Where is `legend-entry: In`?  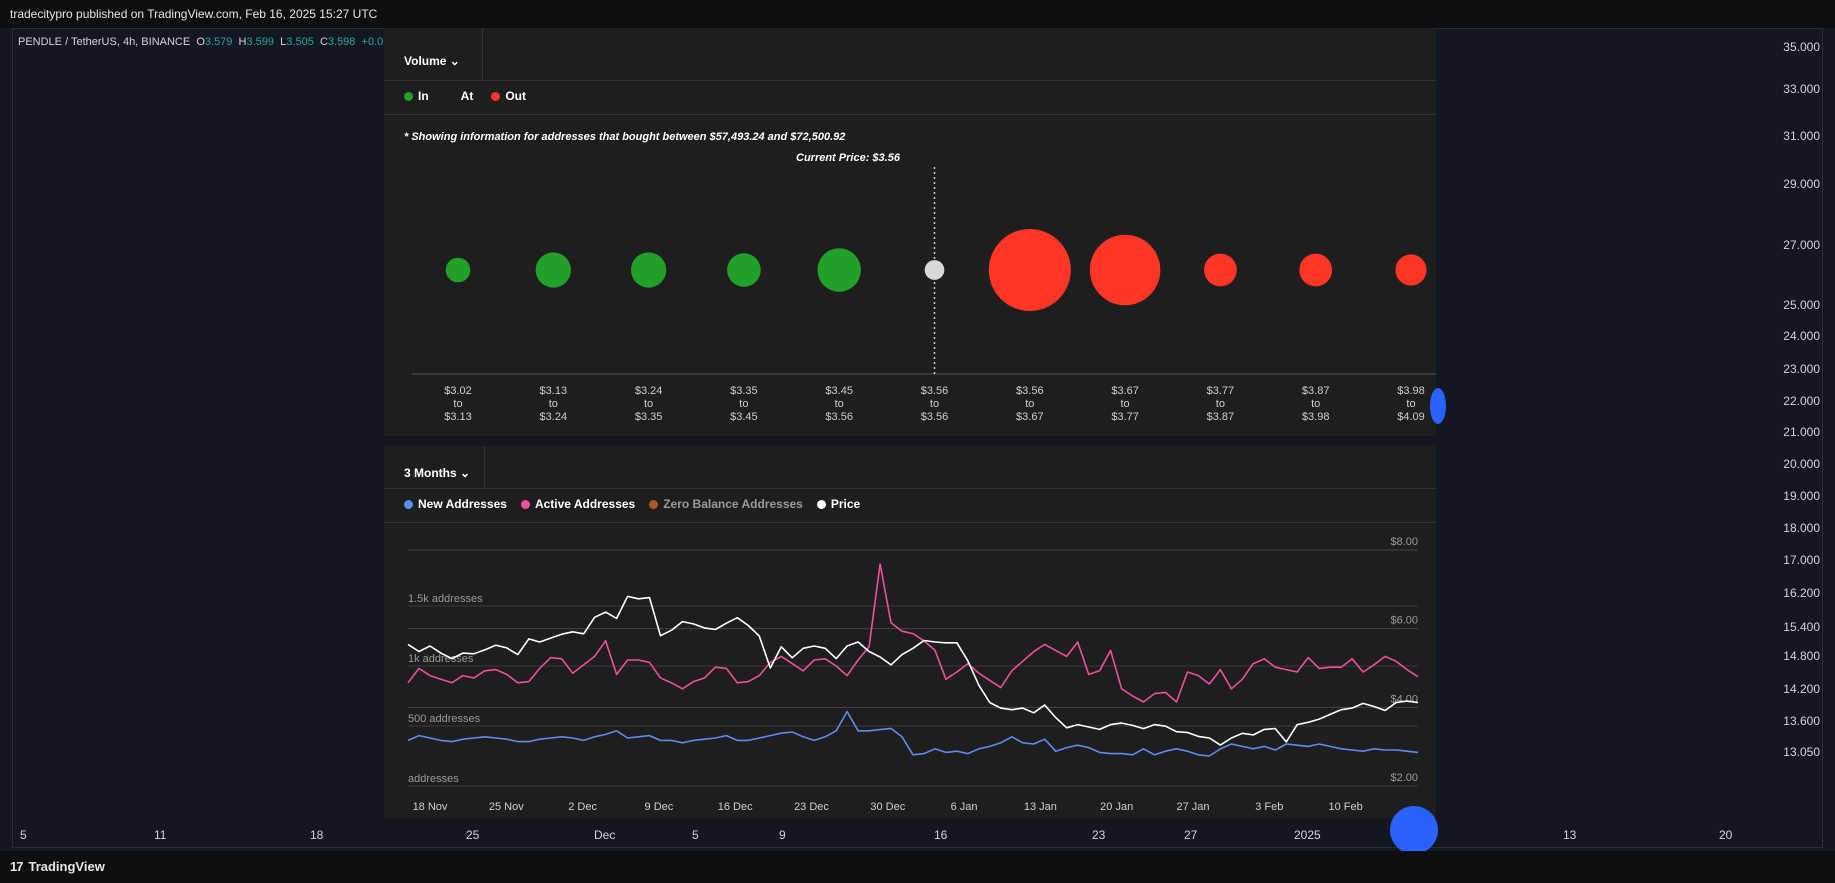
legend-entry: In is located at coordinates (416, 96).